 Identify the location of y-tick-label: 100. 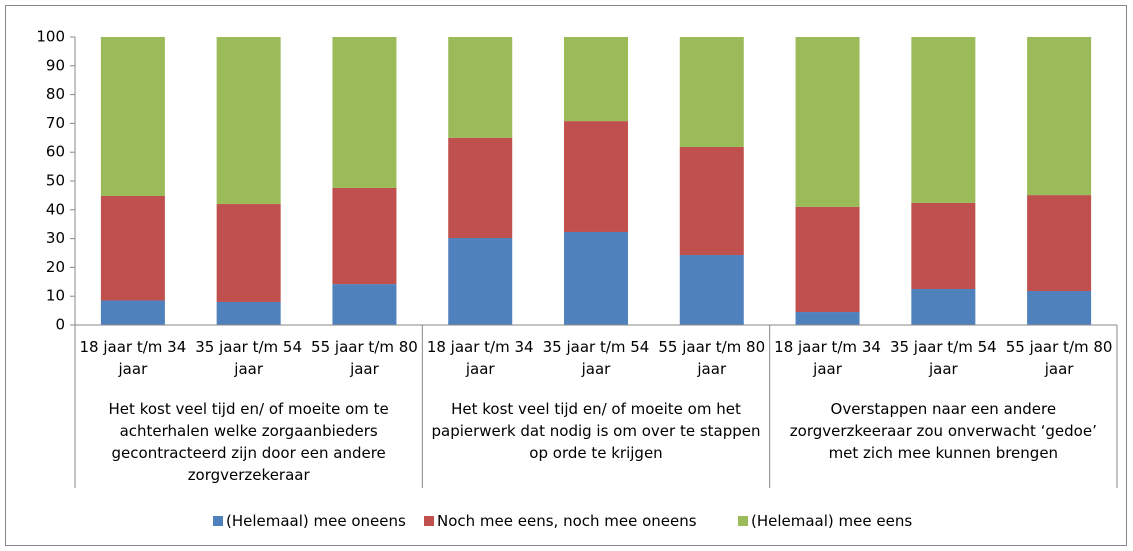
(50, 37).